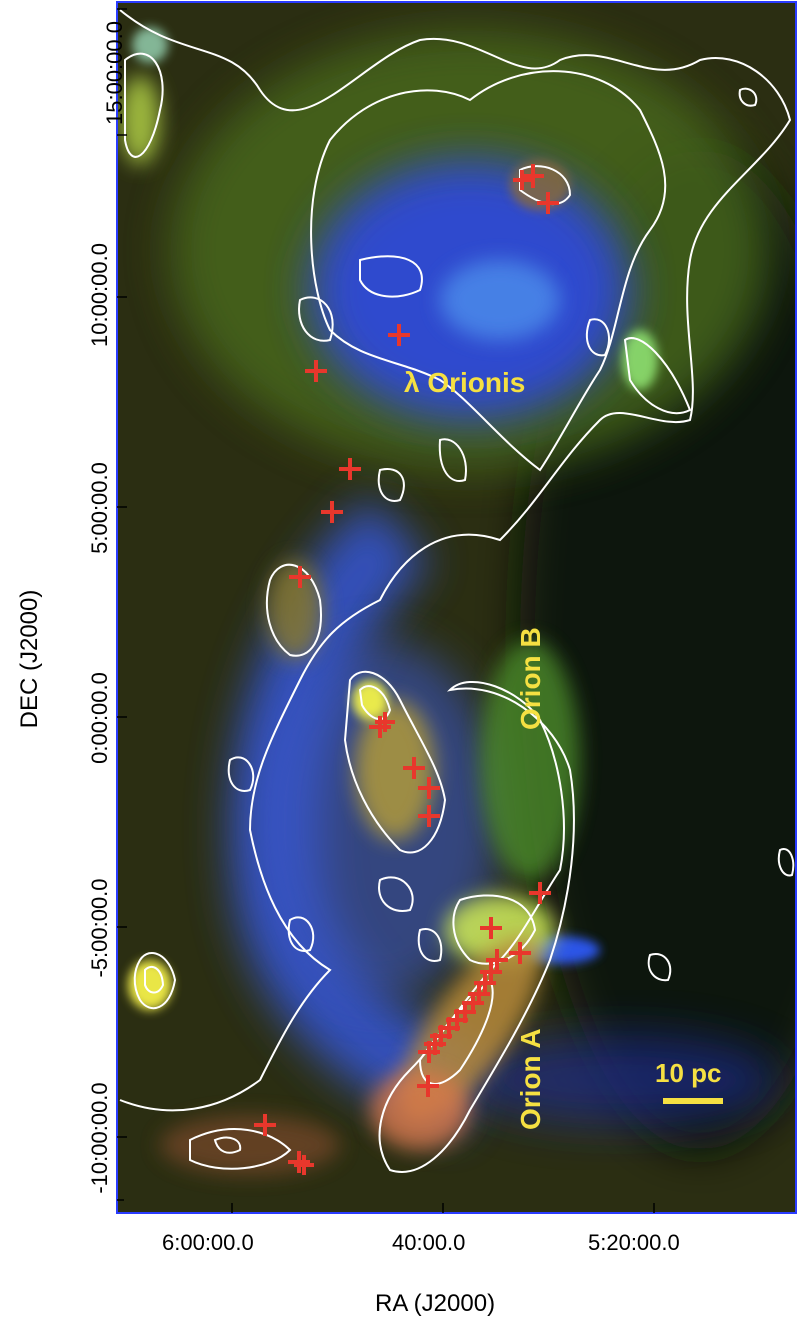  What do you see at coordinates (99, 295) in the screenshot?
I see `ytick-10: 10:00:00.0` at bounding box center [99, 295].